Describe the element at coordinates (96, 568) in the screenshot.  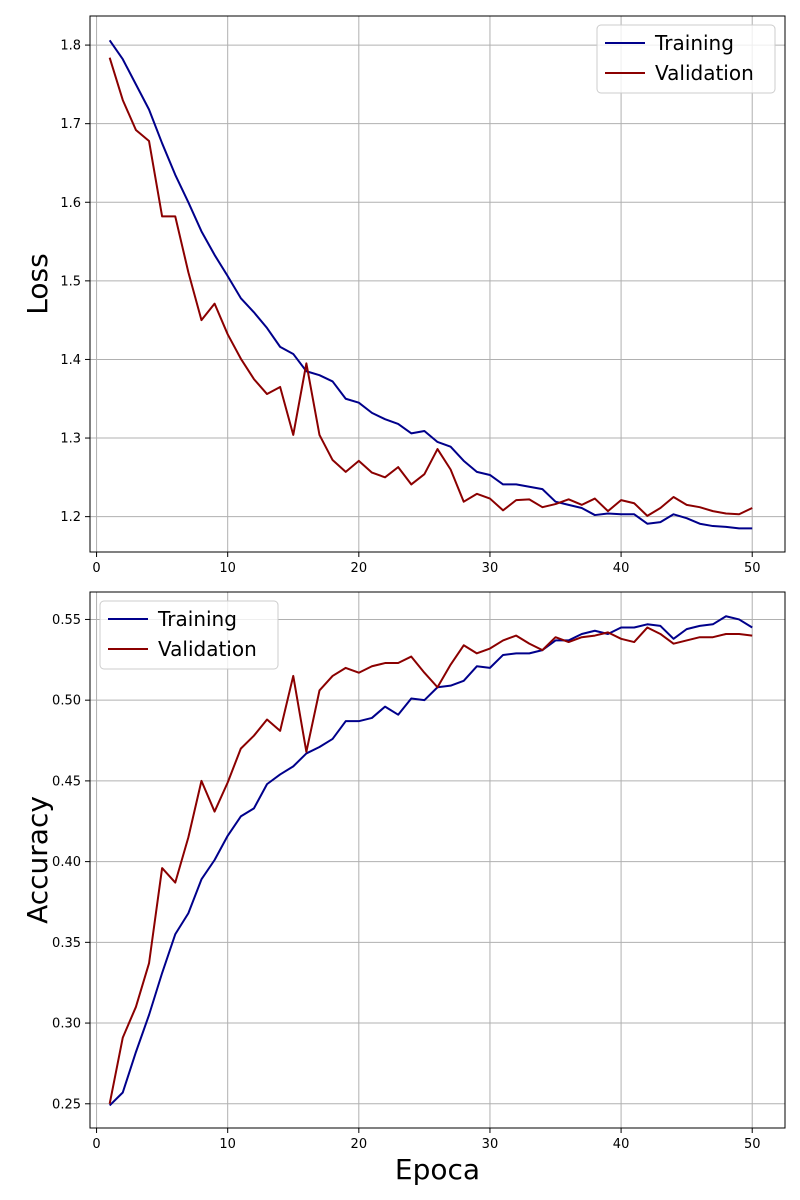
I see `loss-x-tick-label: 0` at that location.